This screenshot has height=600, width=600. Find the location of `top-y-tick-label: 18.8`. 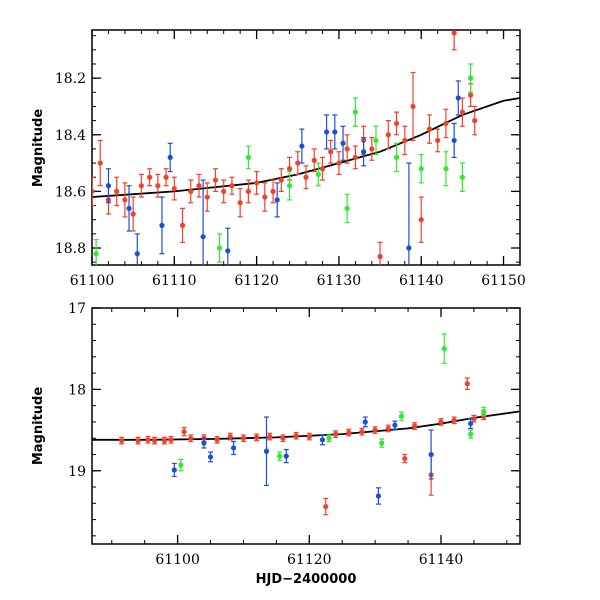

top-y-tick-label: 18.8 is located at coordinates (70, 249).